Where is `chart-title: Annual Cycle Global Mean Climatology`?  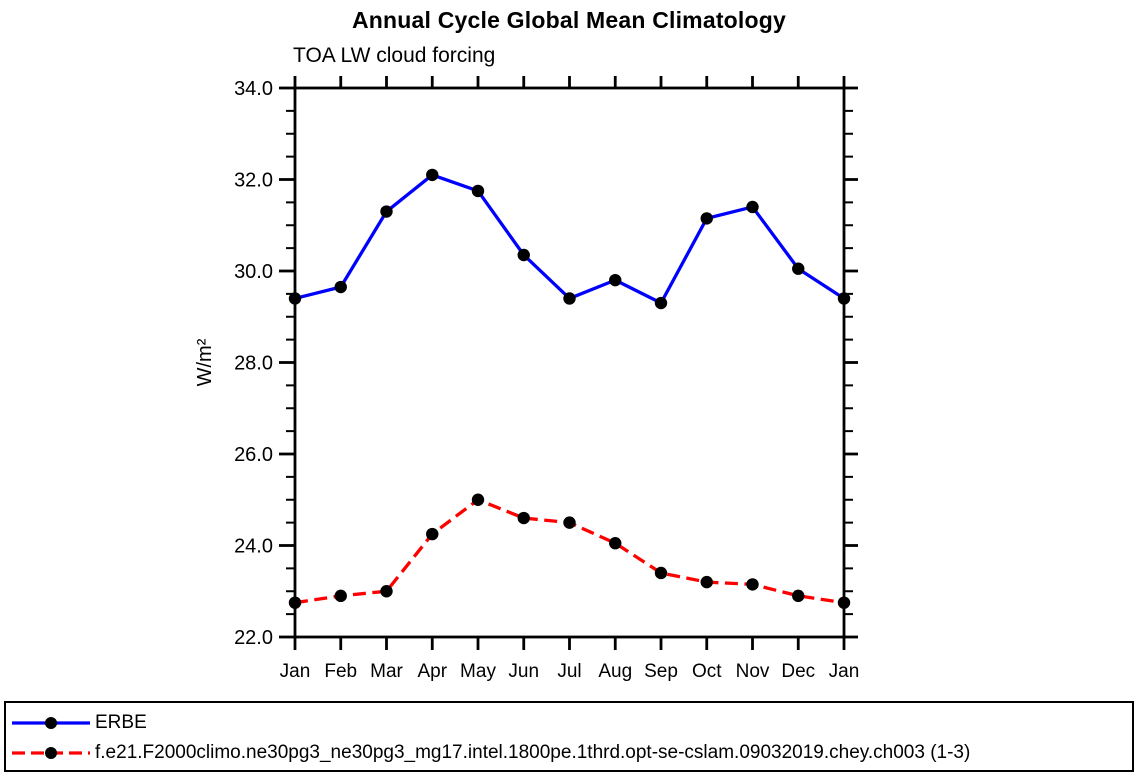
chart-title: Annual Cycle Global Mean Climatology is located at coordinates (569, 20).